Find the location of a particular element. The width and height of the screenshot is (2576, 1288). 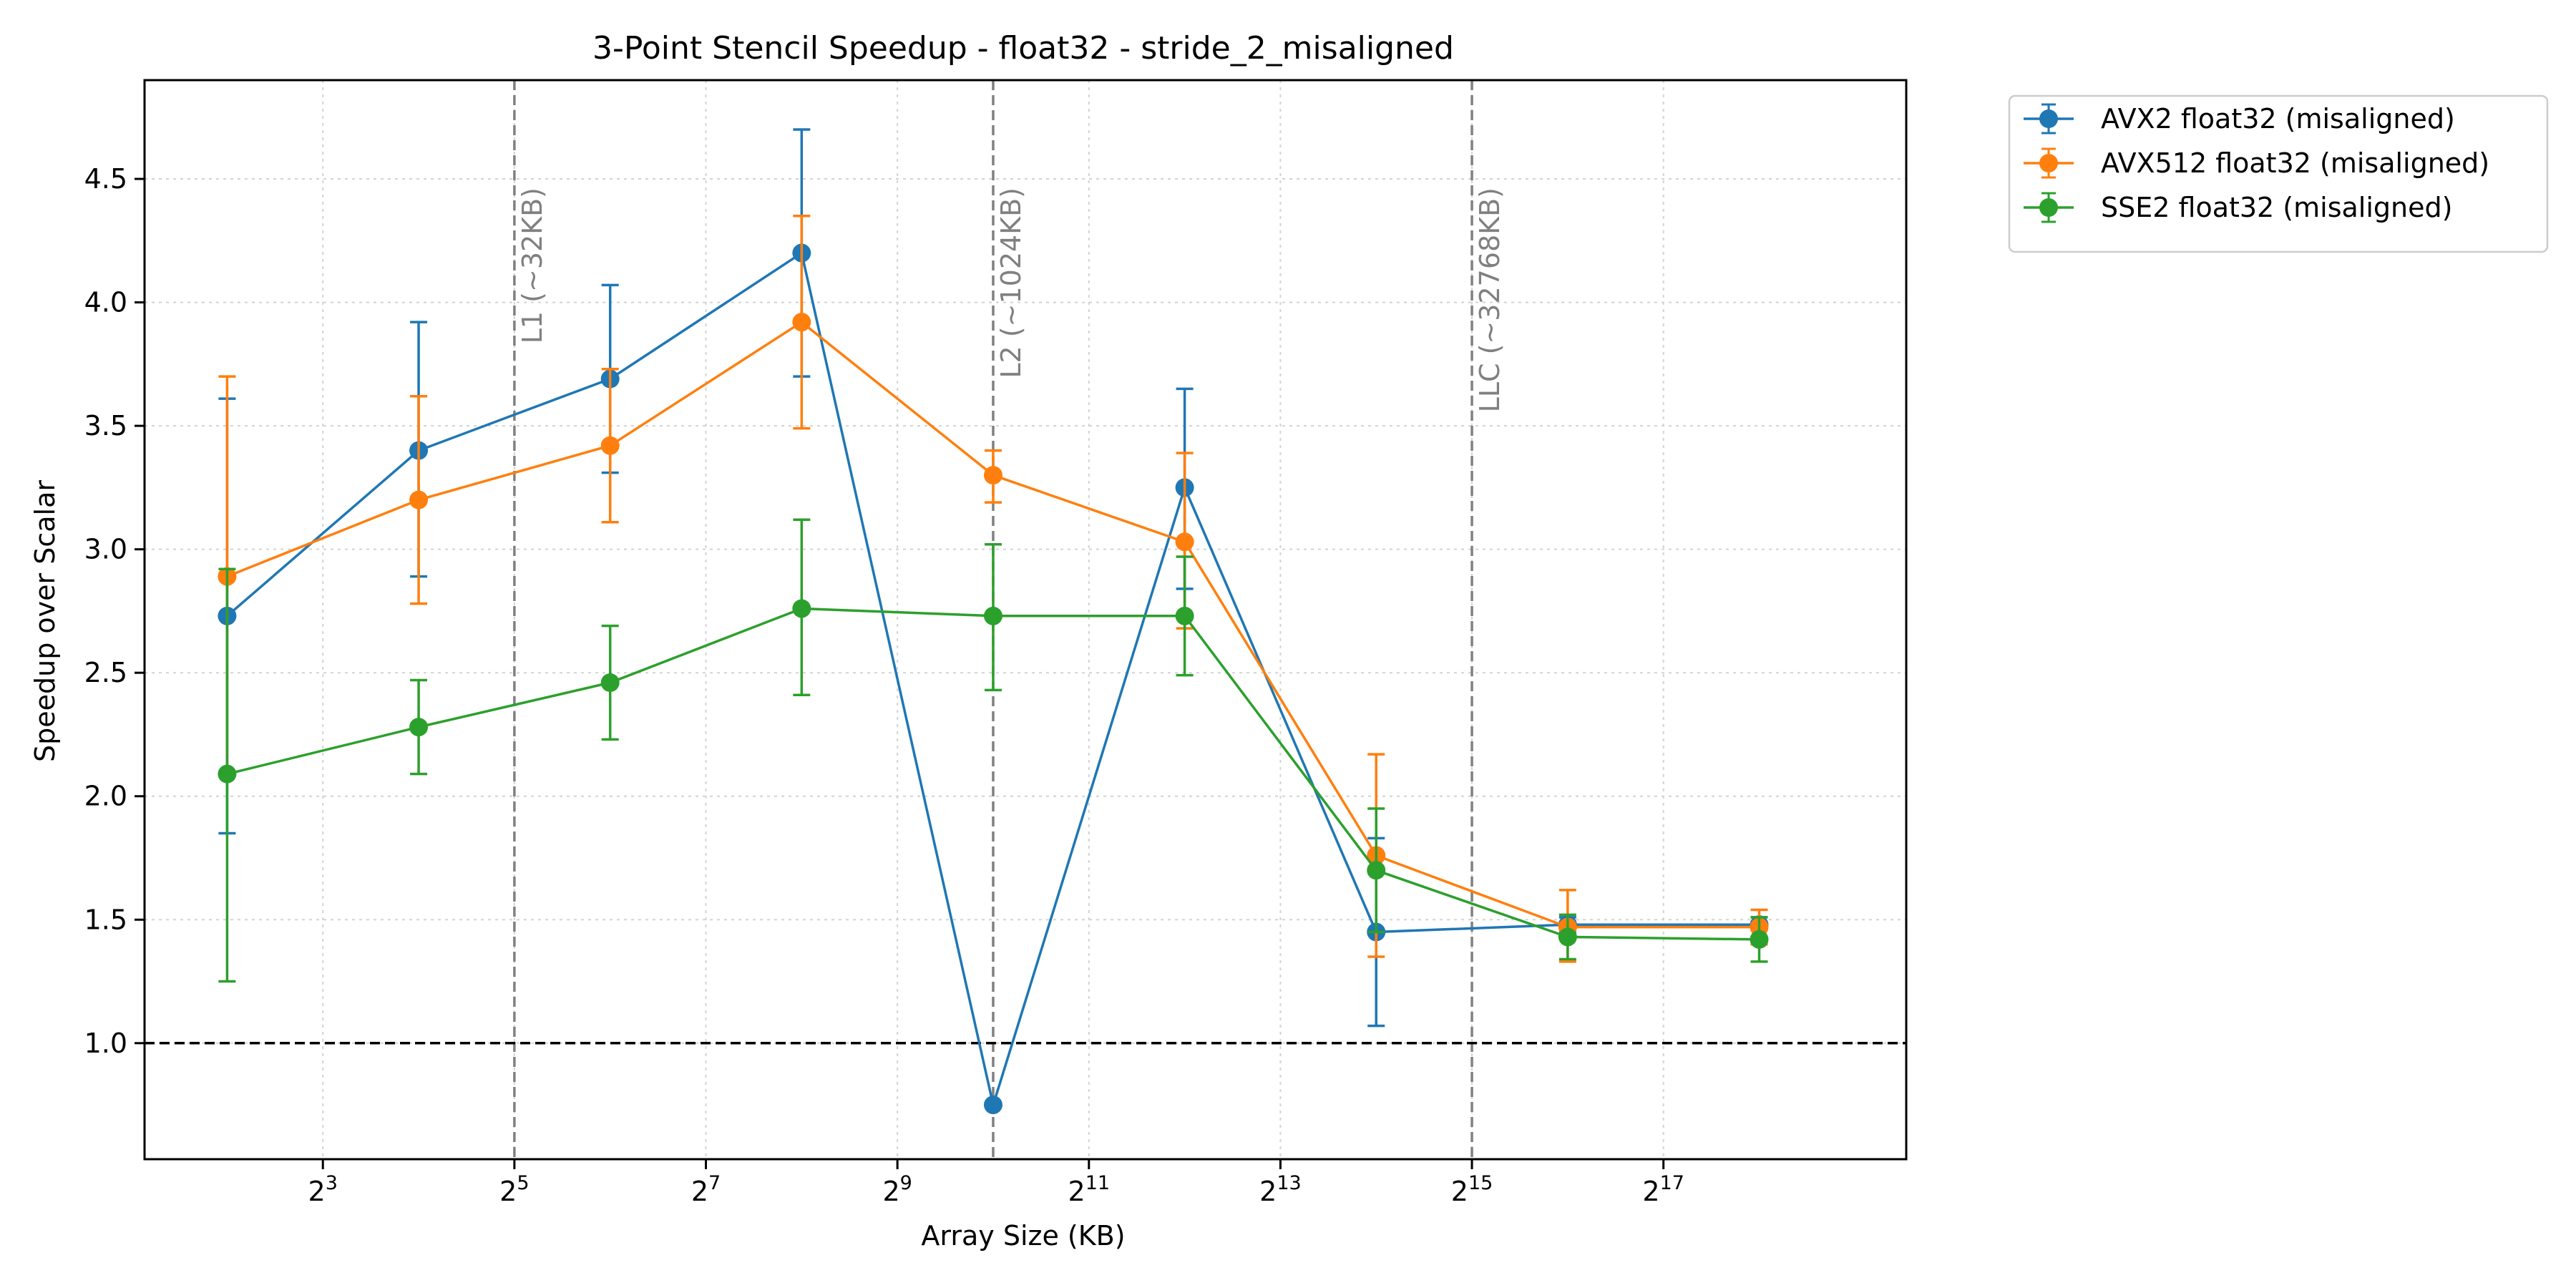

x-tick-label: 25 is located at coordinates (514, 1189).